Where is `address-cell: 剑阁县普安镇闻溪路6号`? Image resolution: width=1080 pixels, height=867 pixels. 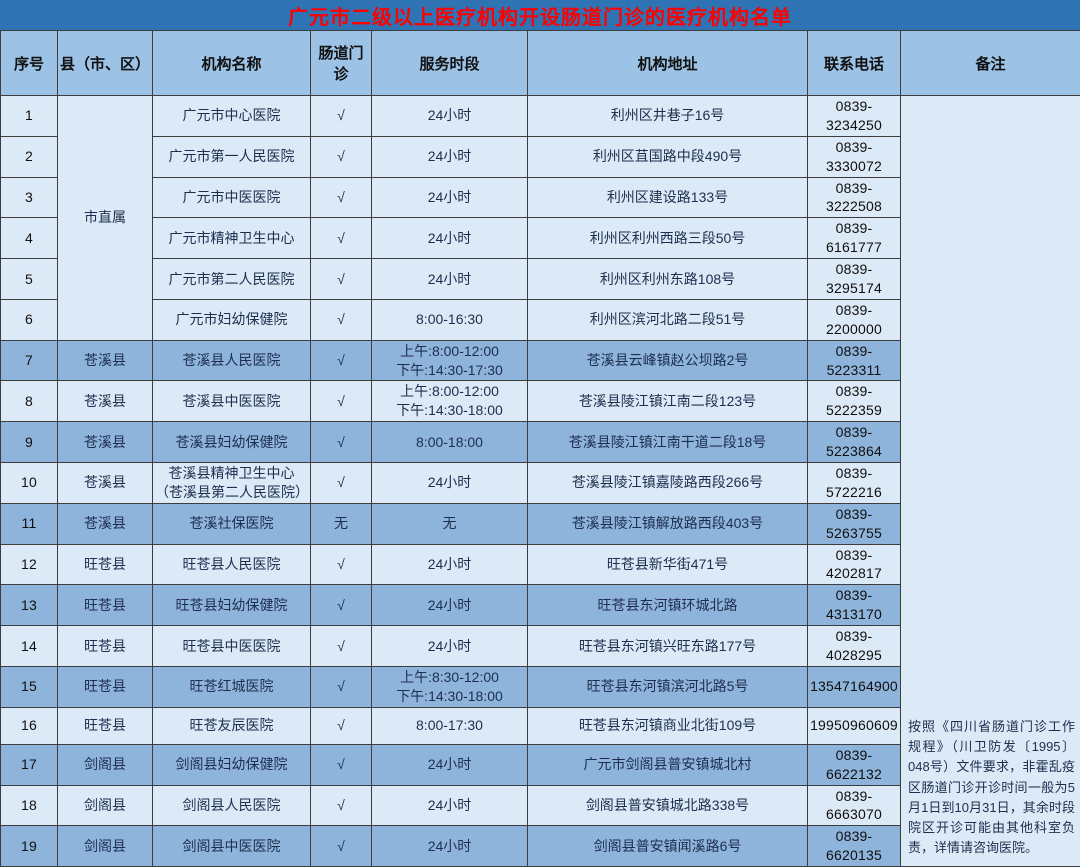 address-cell: 剑阁县普安镇闻溪路6号 is located at coordinates (668, 846).